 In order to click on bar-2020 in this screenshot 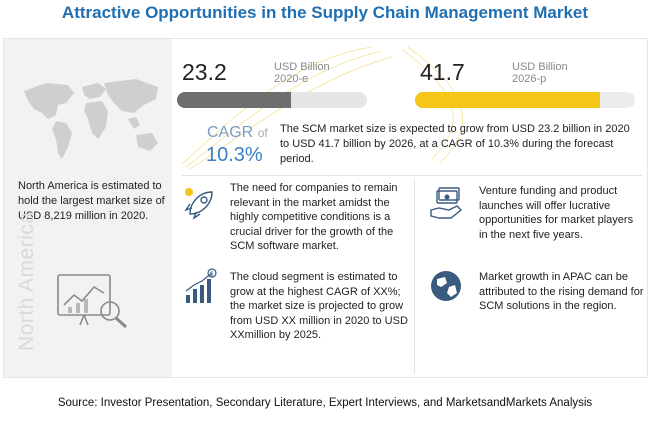, I will do `click(272, 100)`.